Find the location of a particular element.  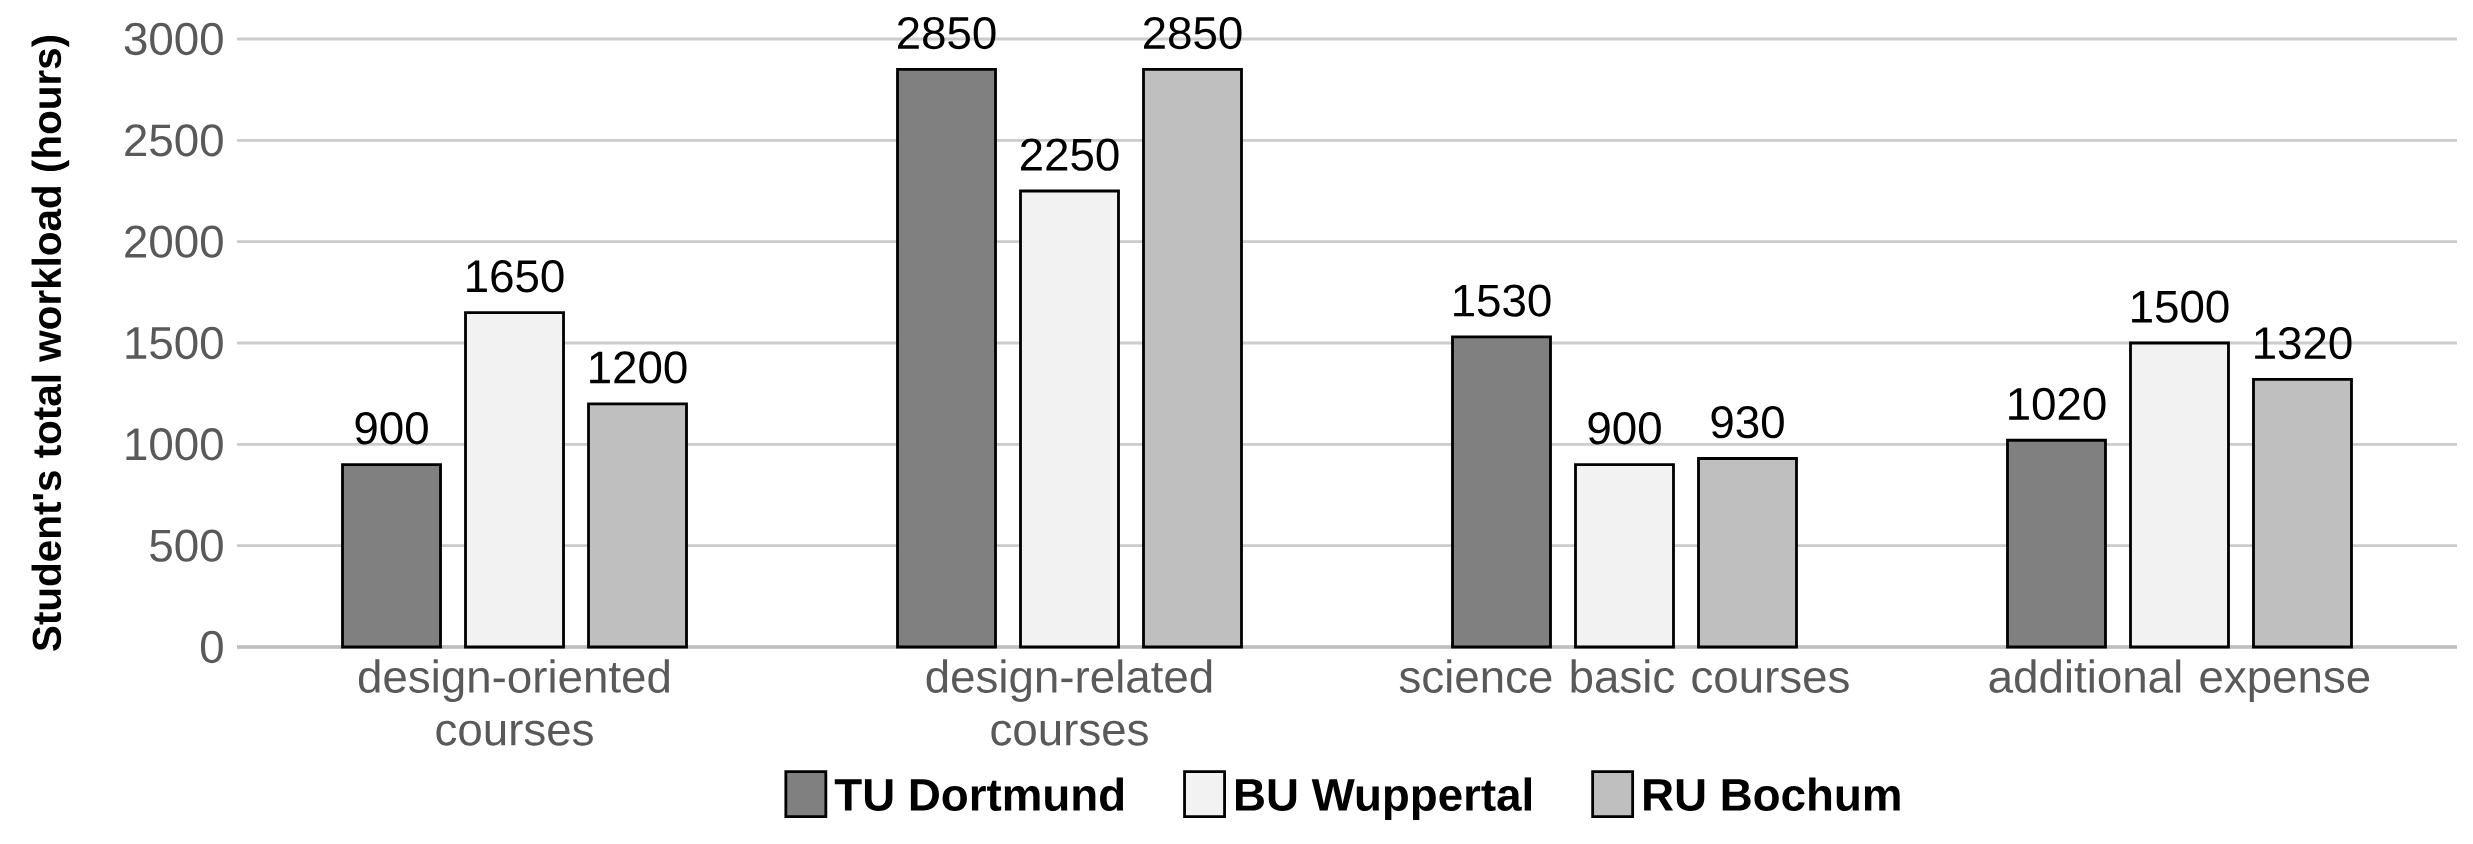

data-label: 1530 is located at coordinates (1502, 300).